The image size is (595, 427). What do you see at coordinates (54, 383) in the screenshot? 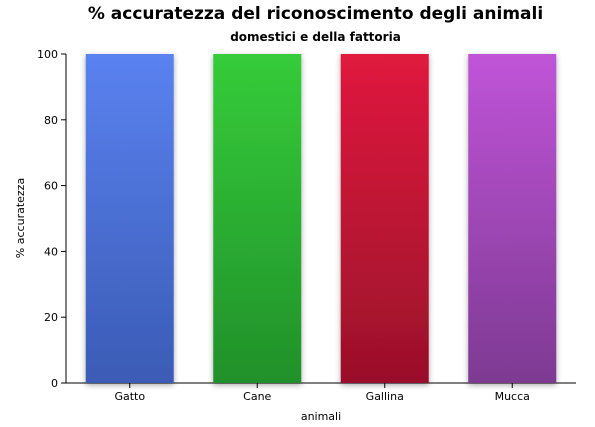
I see `y-tick-label: 0` at bounding box center [54, 383].